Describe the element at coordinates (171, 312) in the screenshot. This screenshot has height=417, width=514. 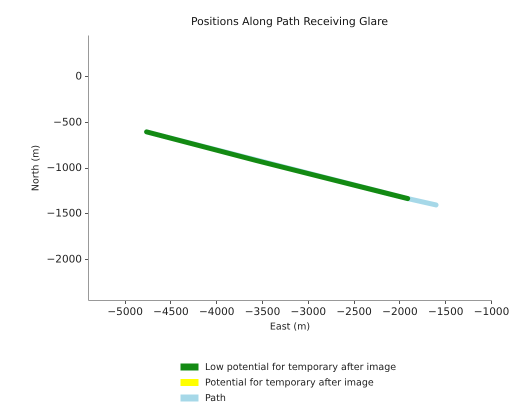
I see `x-tick-label: −4500` at that location.